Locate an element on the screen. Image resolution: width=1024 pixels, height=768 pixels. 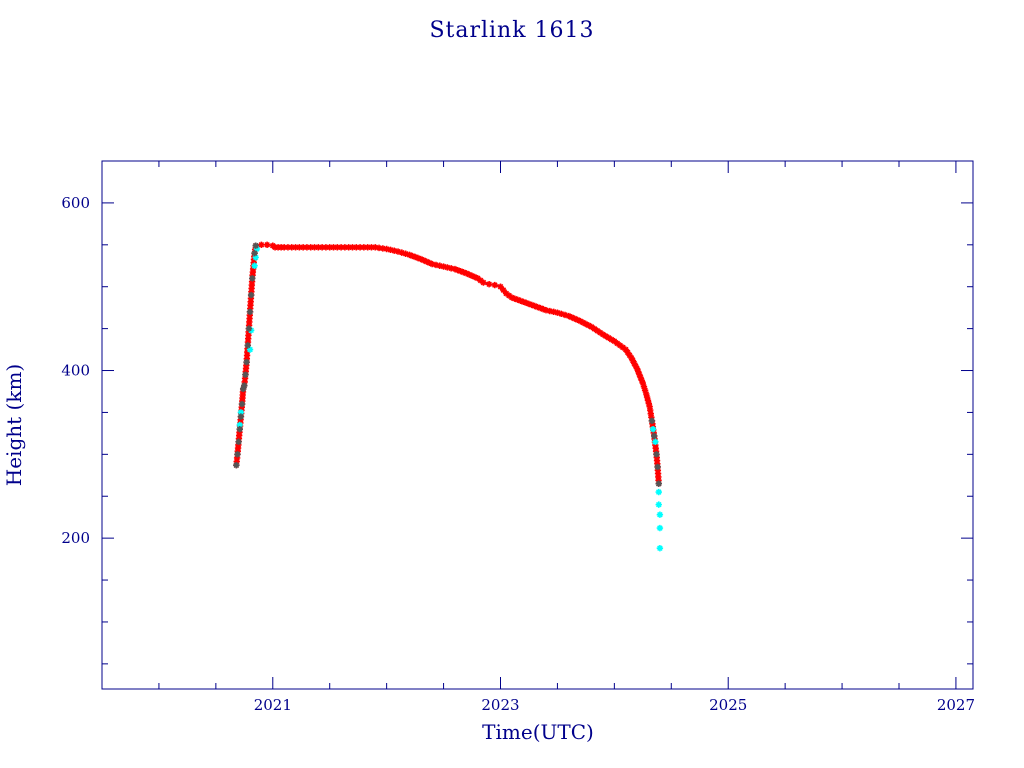
marker-accents is located at coordinates (447, 364).